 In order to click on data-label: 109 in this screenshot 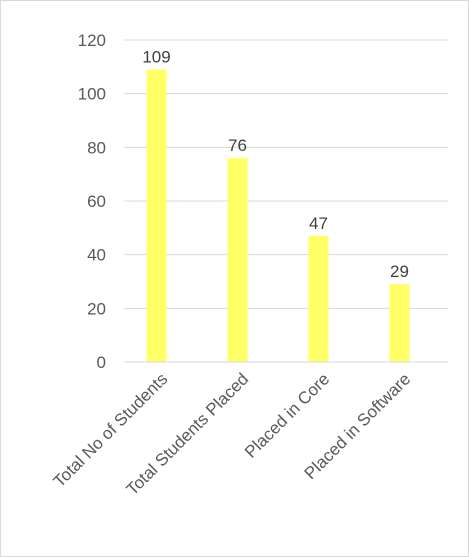, I will do `click(156, 57)`.